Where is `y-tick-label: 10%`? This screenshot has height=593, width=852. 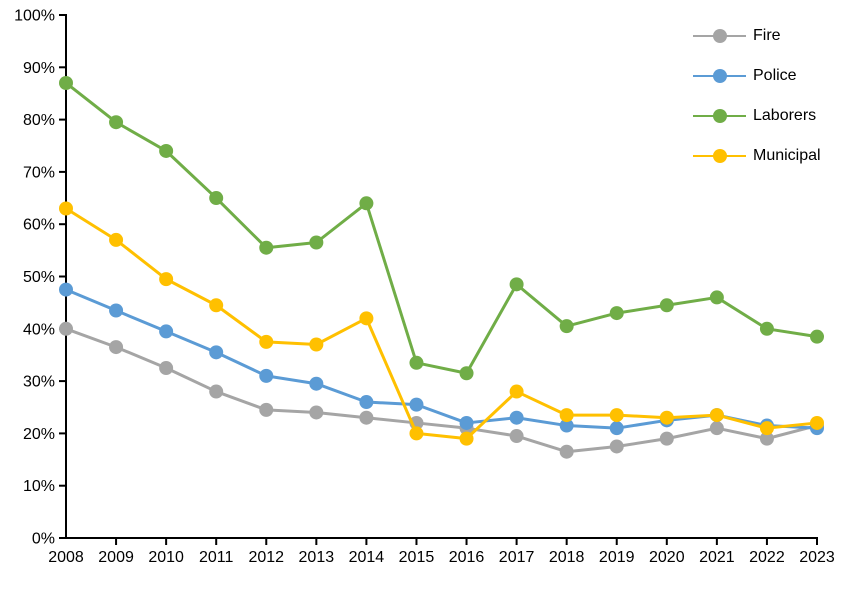 y-tick-label: 10% is located at coordinates (39, 486).